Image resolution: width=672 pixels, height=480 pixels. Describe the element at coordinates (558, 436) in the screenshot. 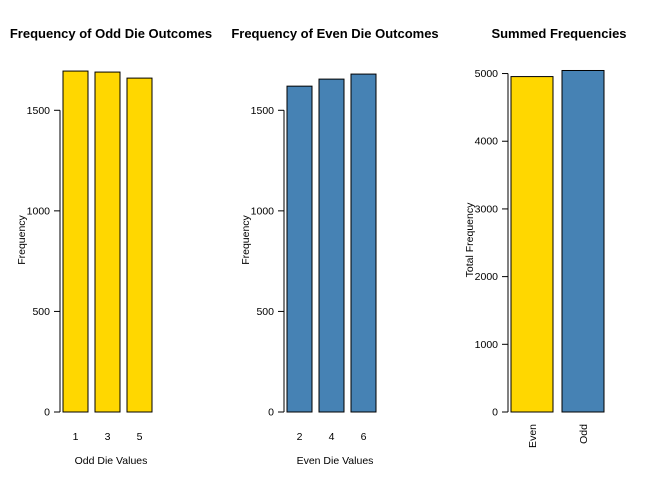

I see `category-labels: Even Odd` at that location.